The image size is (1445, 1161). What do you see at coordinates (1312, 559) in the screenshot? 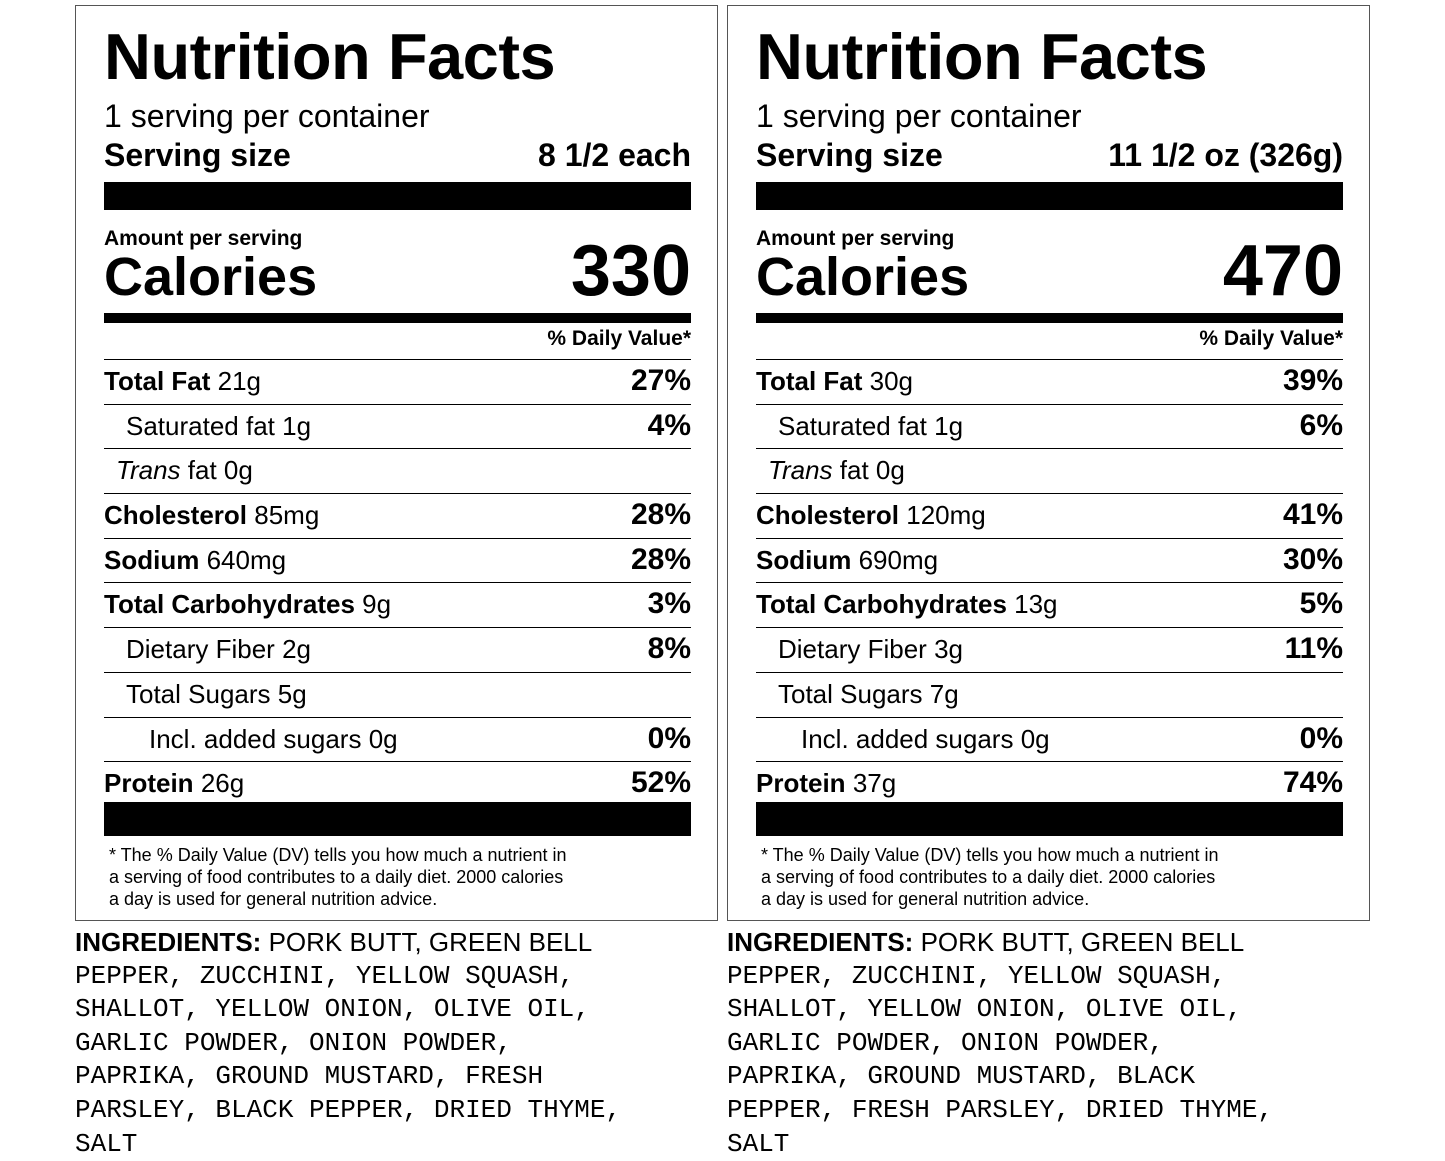
I see `nutrient-dv: 30%` at bounding box center [1312, 559].